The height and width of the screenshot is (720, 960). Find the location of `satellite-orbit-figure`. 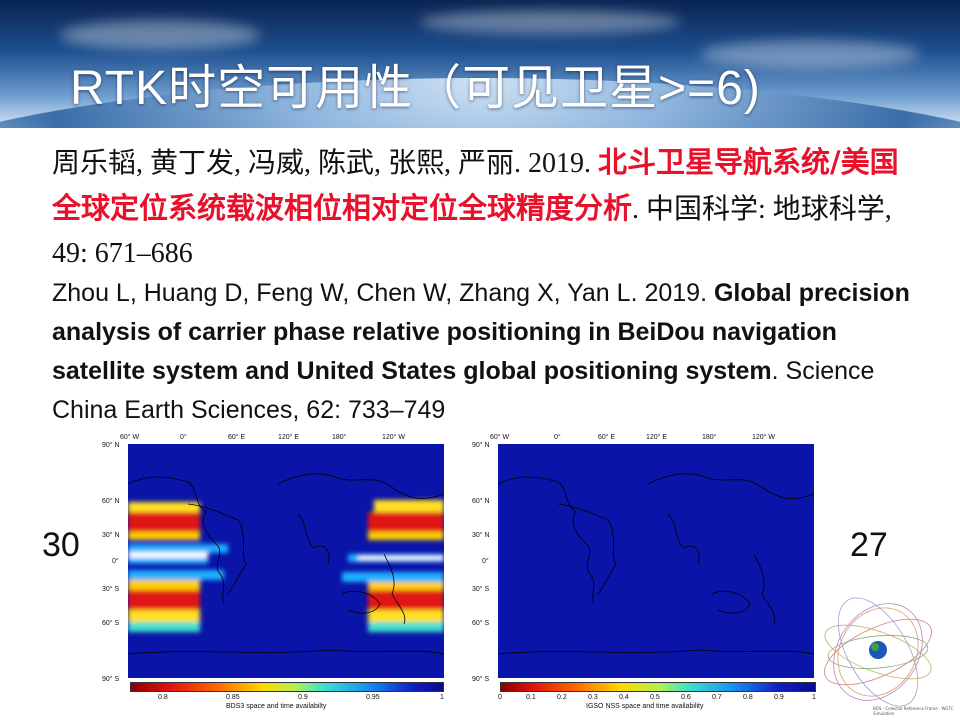

satellite-orbit-figure is located at coordinates (889, 655).